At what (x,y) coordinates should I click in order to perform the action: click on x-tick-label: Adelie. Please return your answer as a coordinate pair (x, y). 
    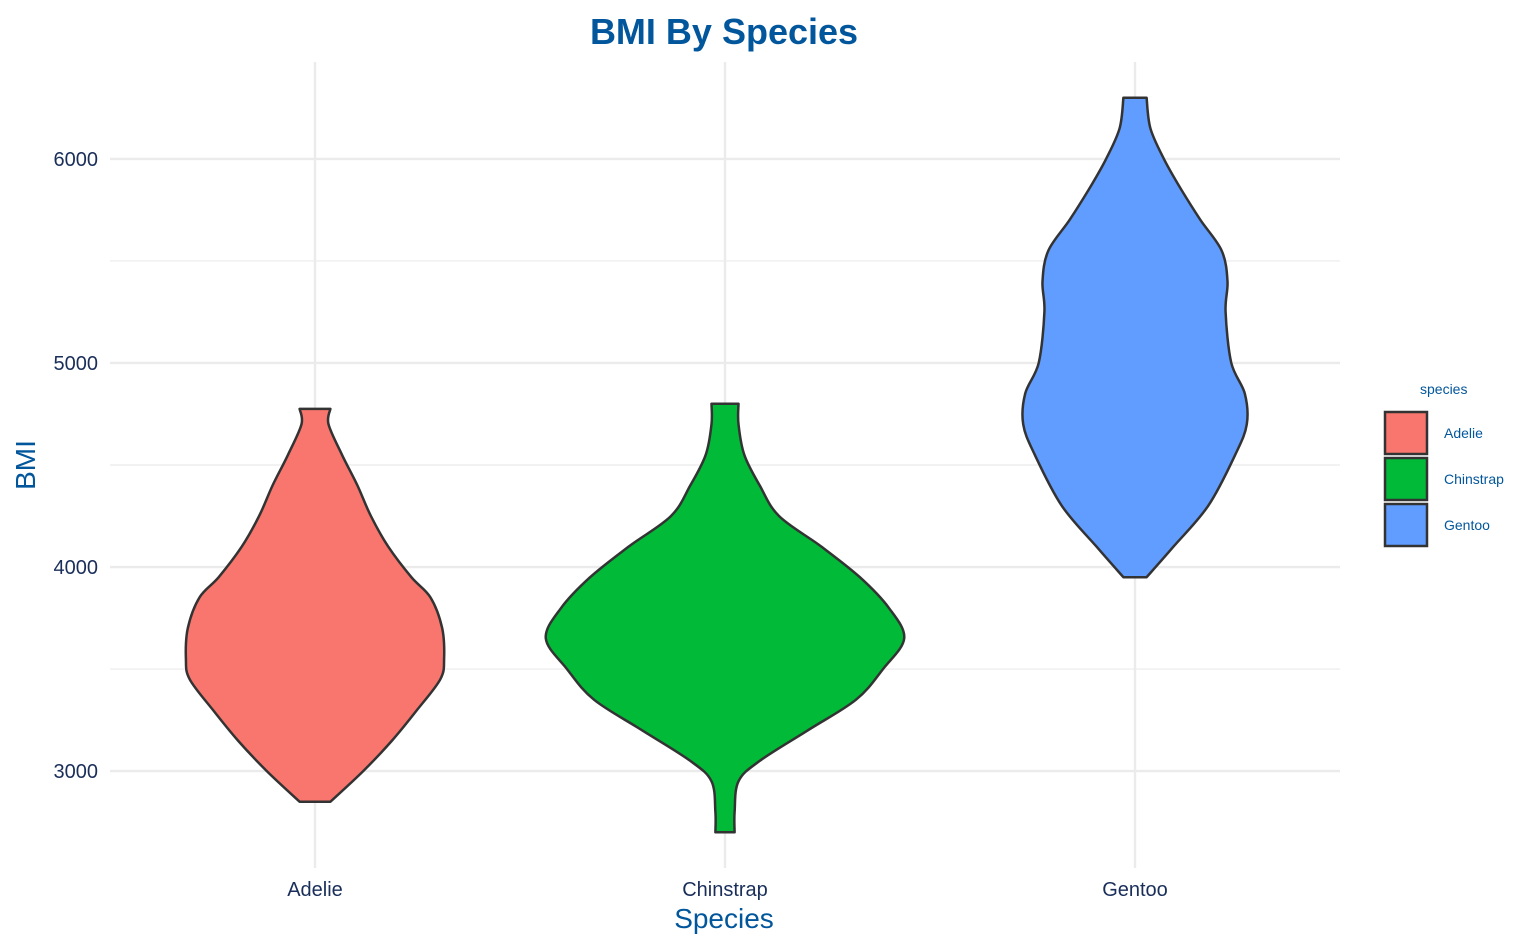
    Looking at the image, I should click on (315, 890).